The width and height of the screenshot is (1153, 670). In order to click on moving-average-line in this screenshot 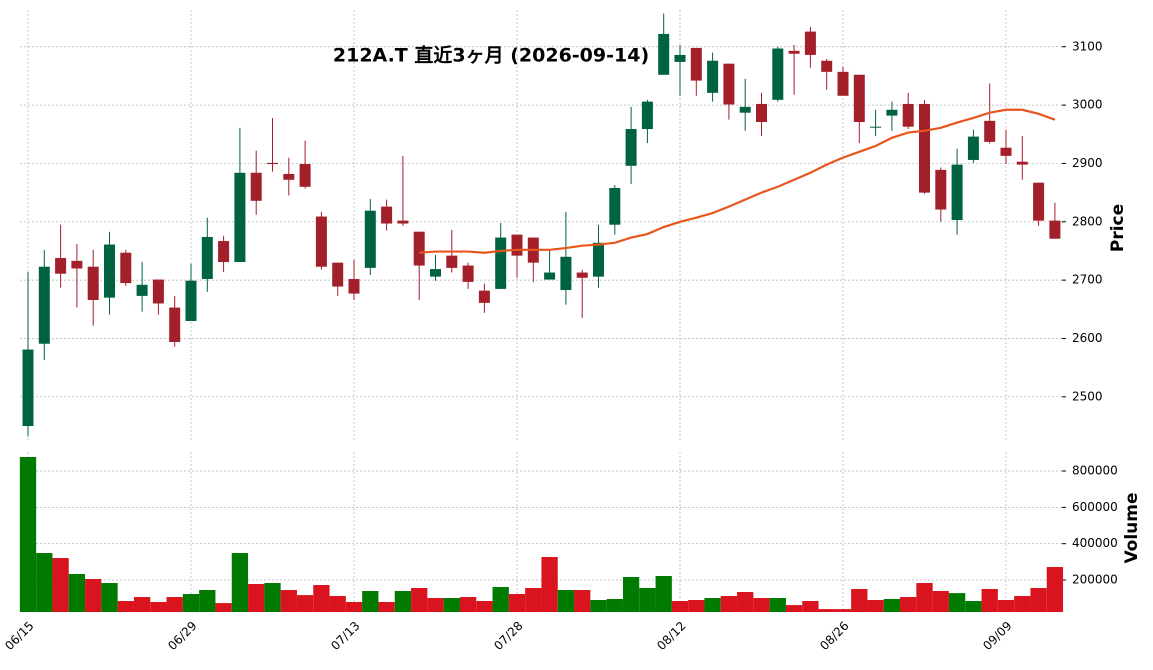, I will do `click(737, 181)`.